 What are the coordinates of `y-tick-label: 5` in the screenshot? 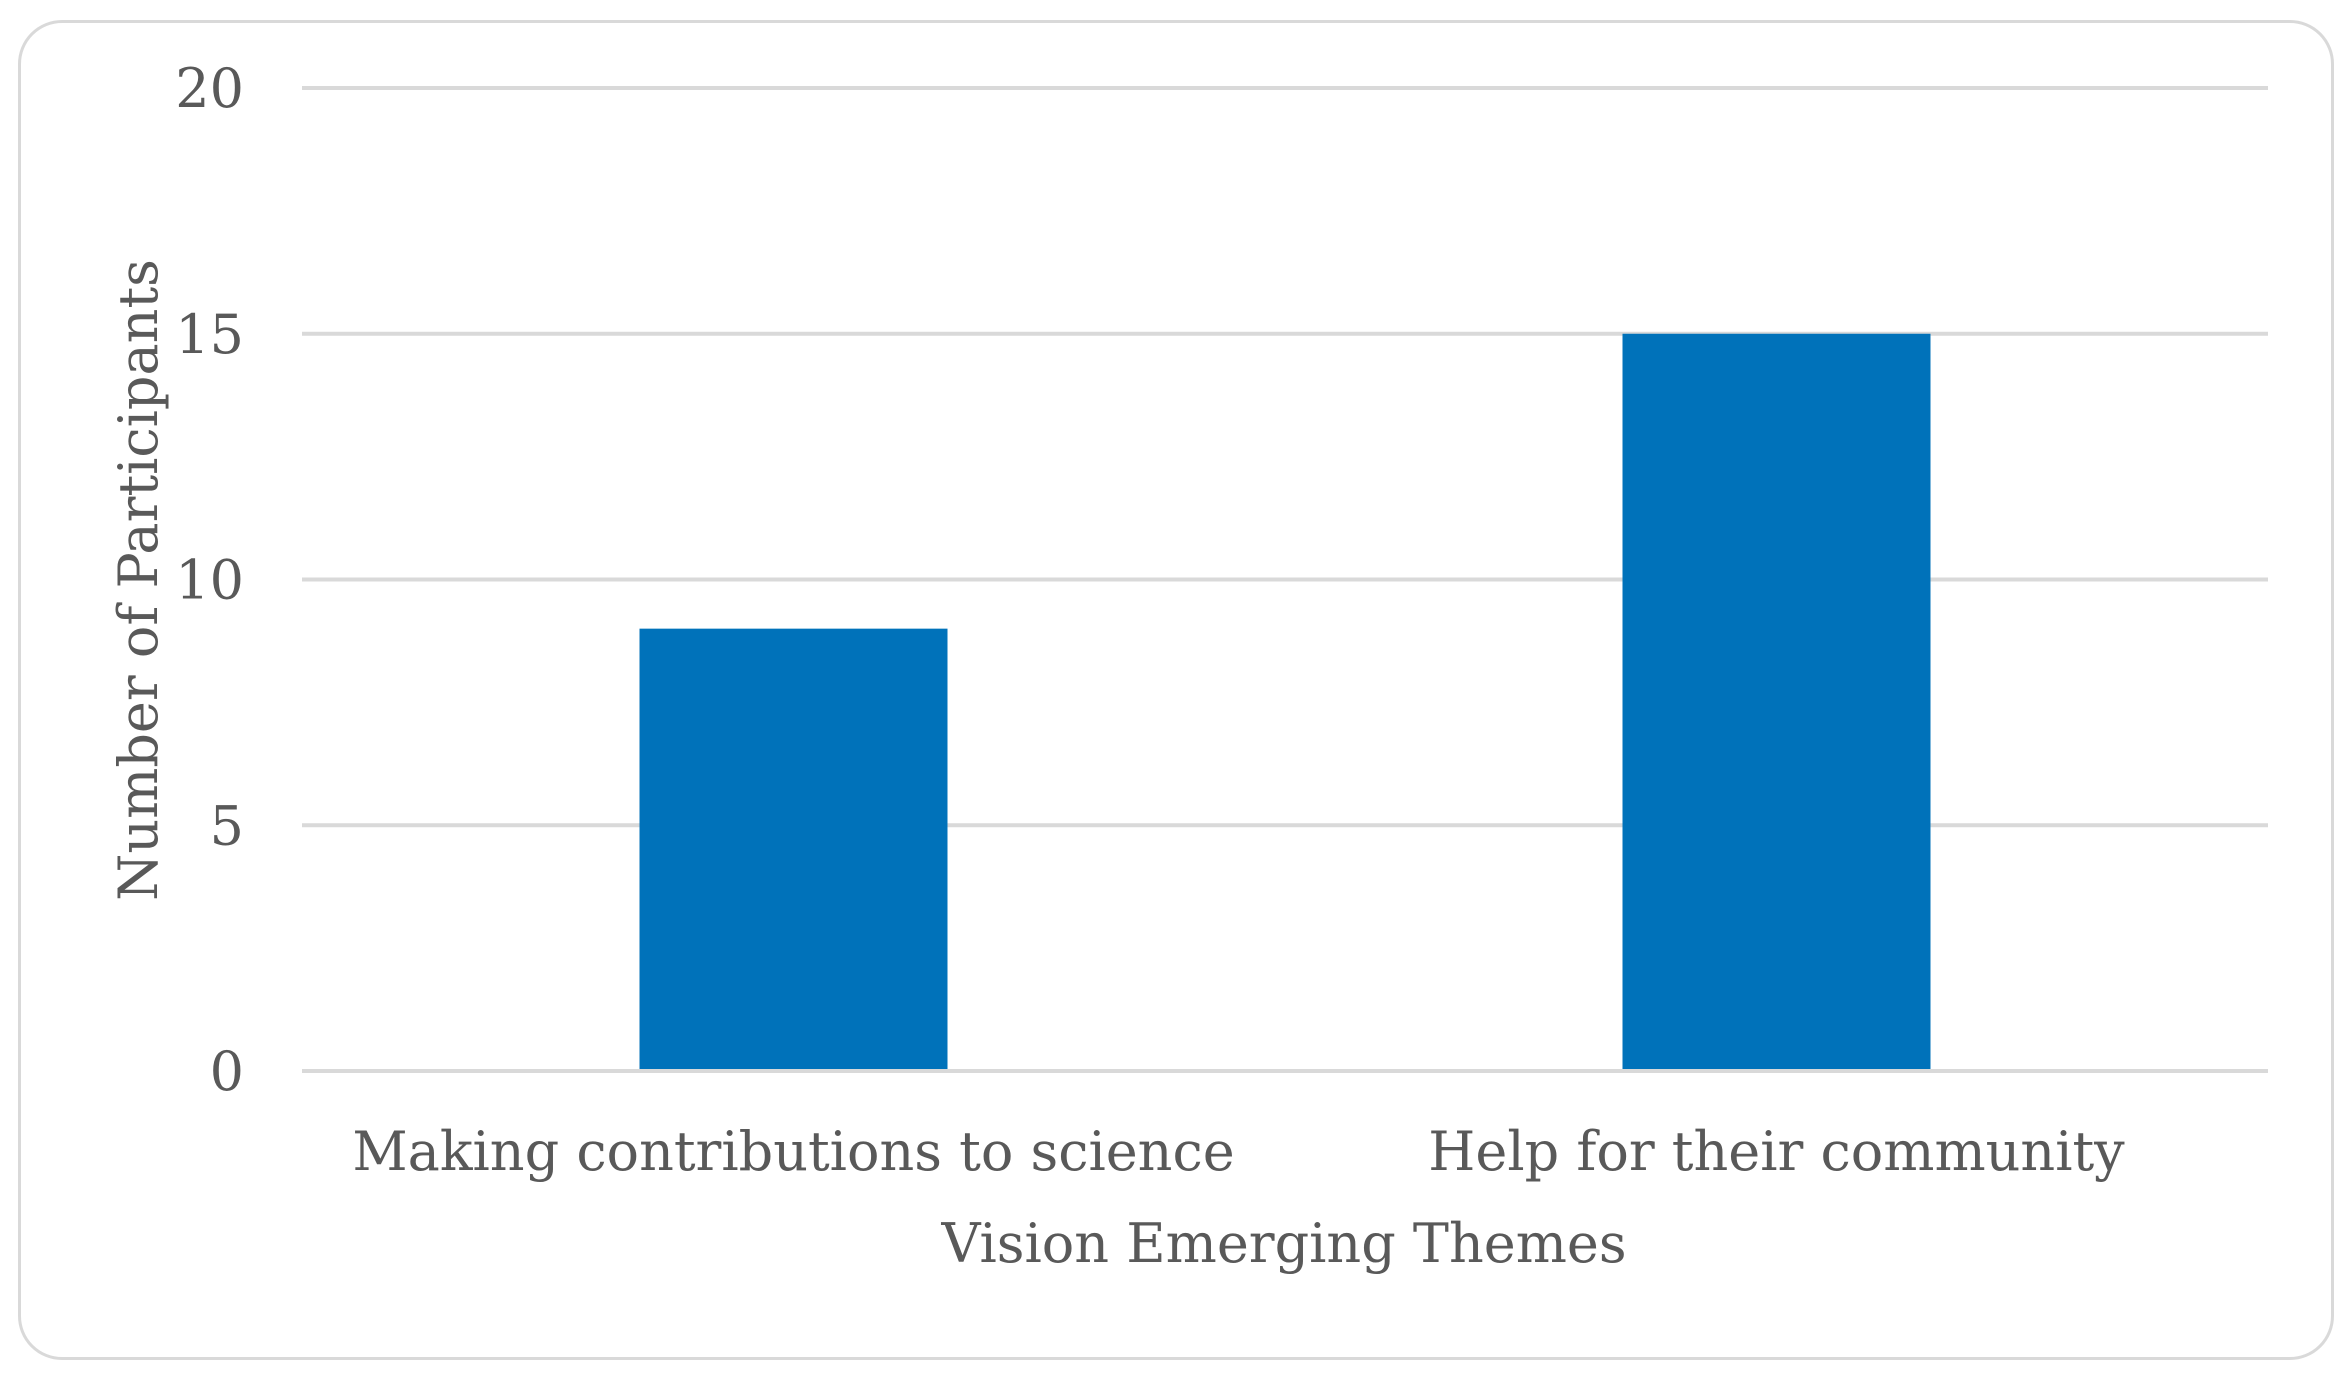 It's located at (227, 825).